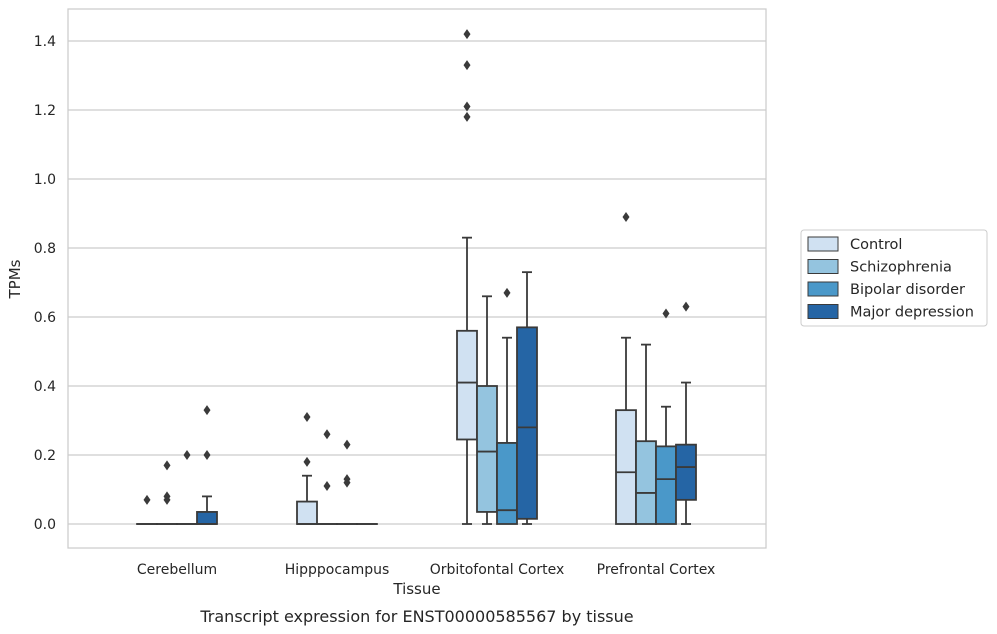 The width and height of the screenshot is (997, 634). I want to click on legend-label: Bipolar disorder, so click(907, 290).